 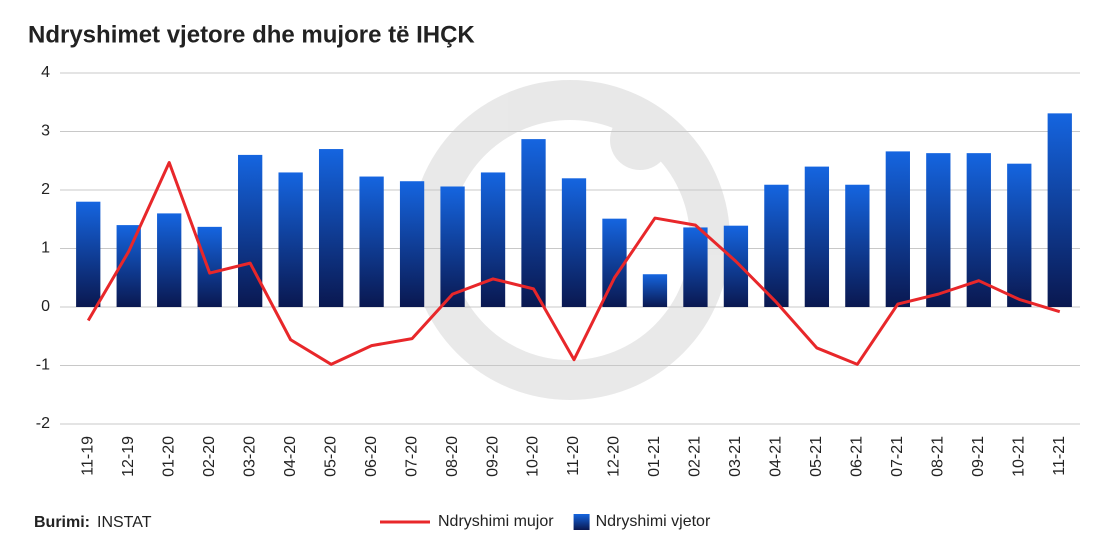 What do you see at coordinates (1059, 456) in the screenshot?
I see `x-tick-label: 11-21` at bounding box center [1059, 456].